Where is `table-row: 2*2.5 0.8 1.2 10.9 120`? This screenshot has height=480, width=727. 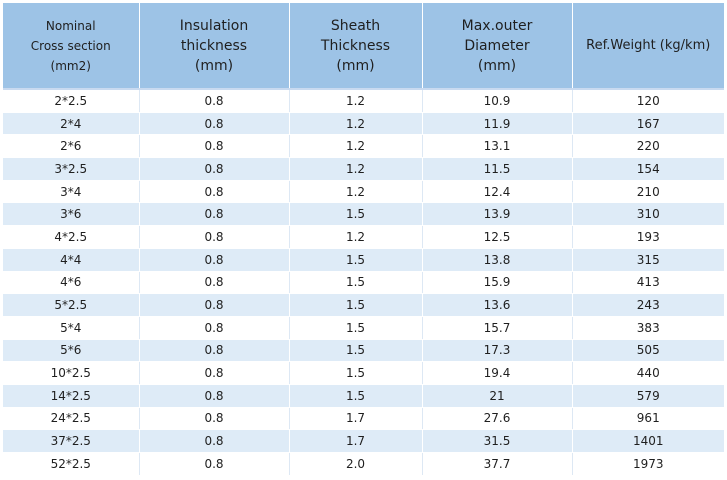
table-row: 2*2.5 0.8 1.2 10.9 120 is located at coordinates (363, 100).